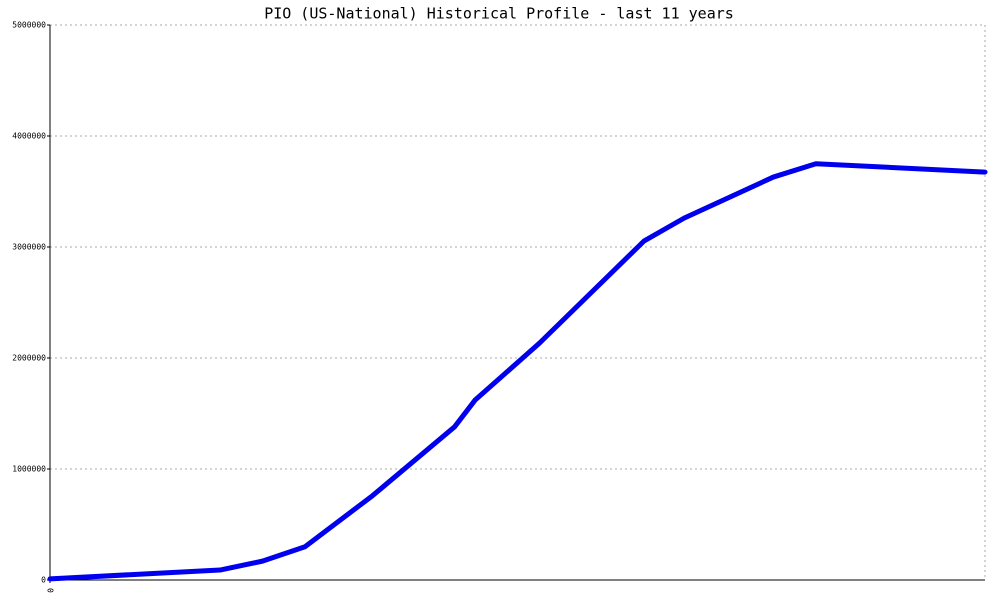 The height and width of the screenshot is (600, 1000). What do you see at coordinates (29, 25) in the screenshot?
I see `y-tick-label: 5000000` at bounding box center [29, 25].